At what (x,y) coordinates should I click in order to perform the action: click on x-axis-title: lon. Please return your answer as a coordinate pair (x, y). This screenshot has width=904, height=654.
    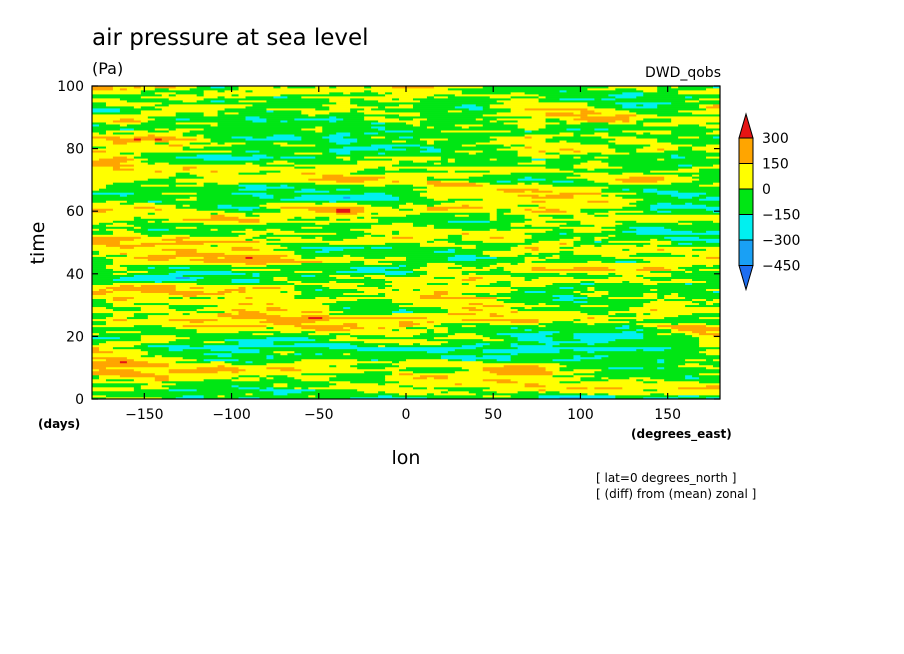
    Looking at the image, I should click on (406, 458).